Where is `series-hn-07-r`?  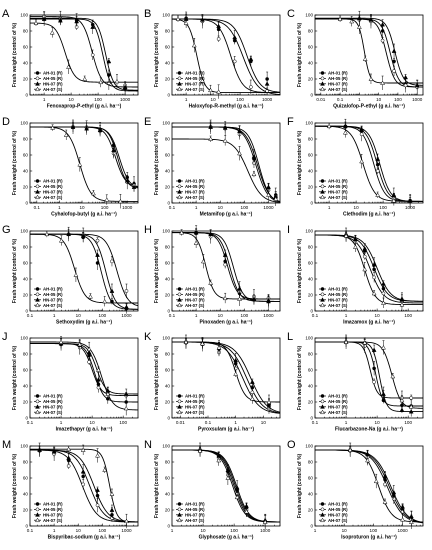 series-hn-07-r is located at coordinates (84, 482).